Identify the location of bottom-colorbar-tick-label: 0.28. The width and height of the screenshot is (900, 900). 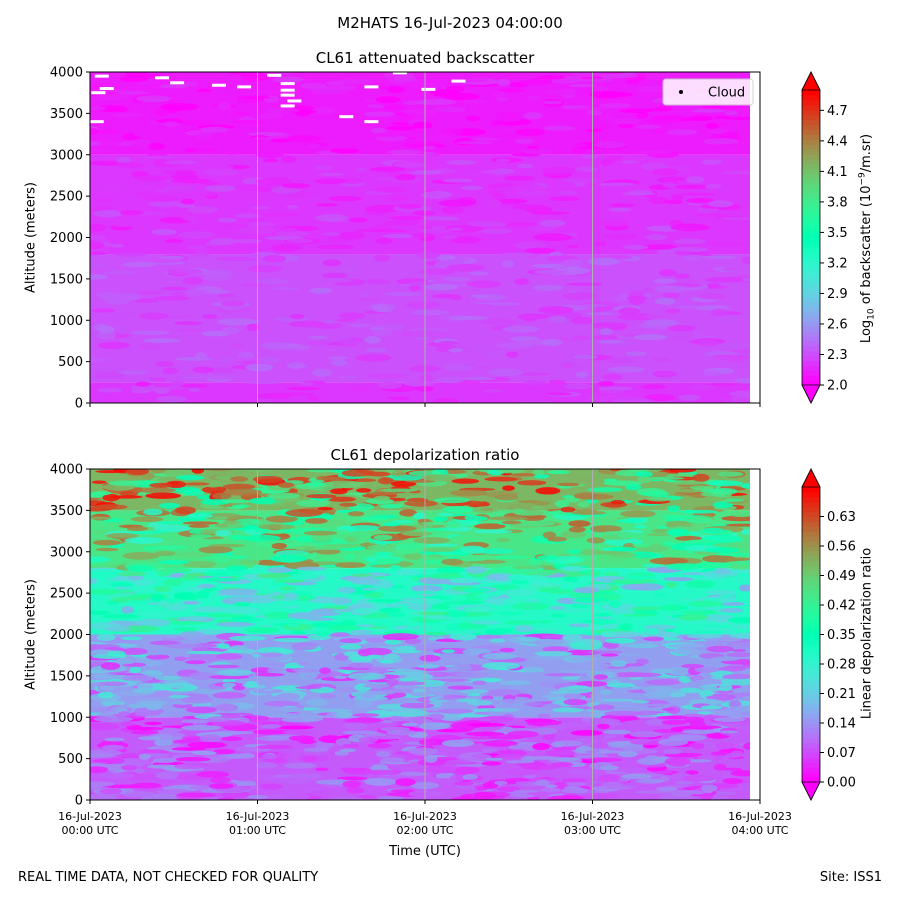
(841, 665).